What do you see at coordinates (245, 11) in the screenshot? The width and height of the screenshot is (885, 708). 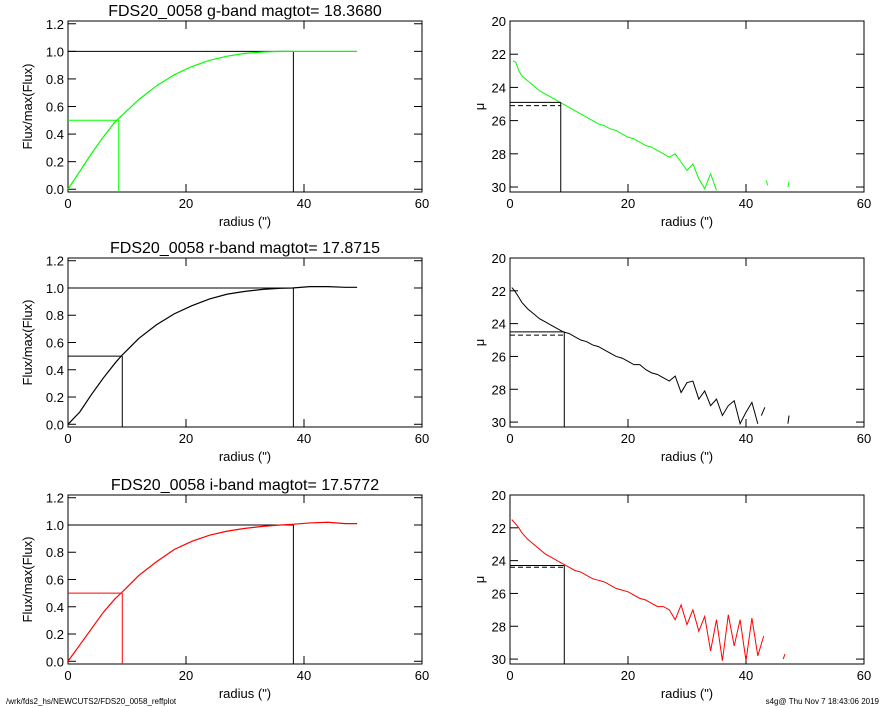 I see `panel-title: FDS20_0058 g-band magtot= 18.3680` at bounding box center [245, 11].